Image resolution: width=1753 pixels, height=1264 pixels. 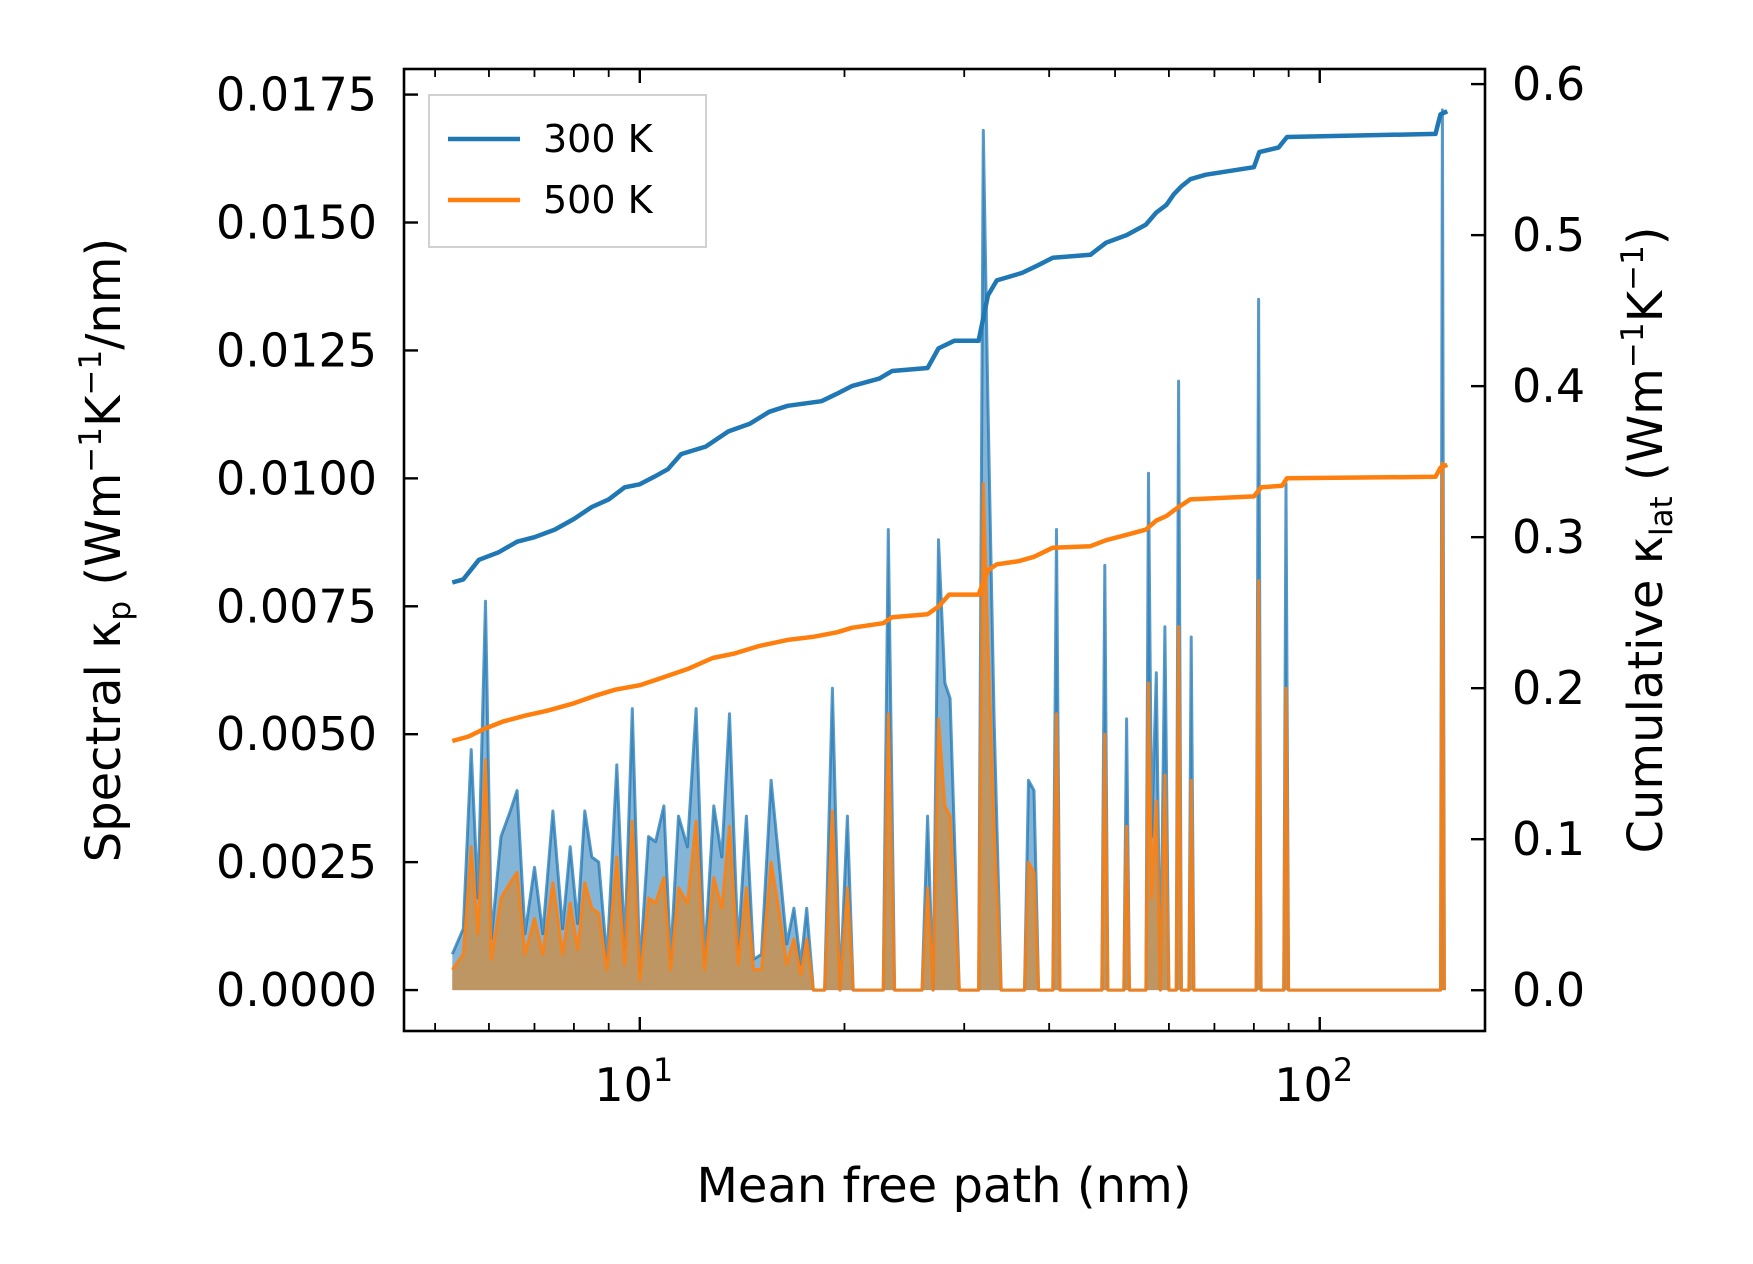 What do you see at coordinates (1548, 990) in the screenshot?
I see `y-right-tick-label: 0.0` at bounding box center [1548, 990].